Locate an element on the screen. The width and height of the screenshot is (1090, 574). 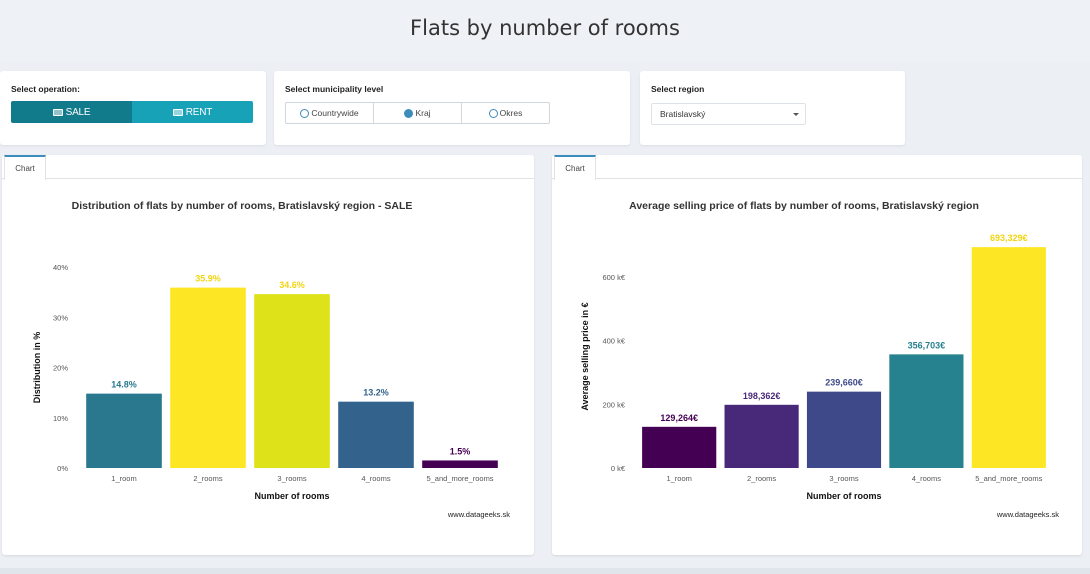
data-label: 693,329€ is located at coordinates (1009, 238).